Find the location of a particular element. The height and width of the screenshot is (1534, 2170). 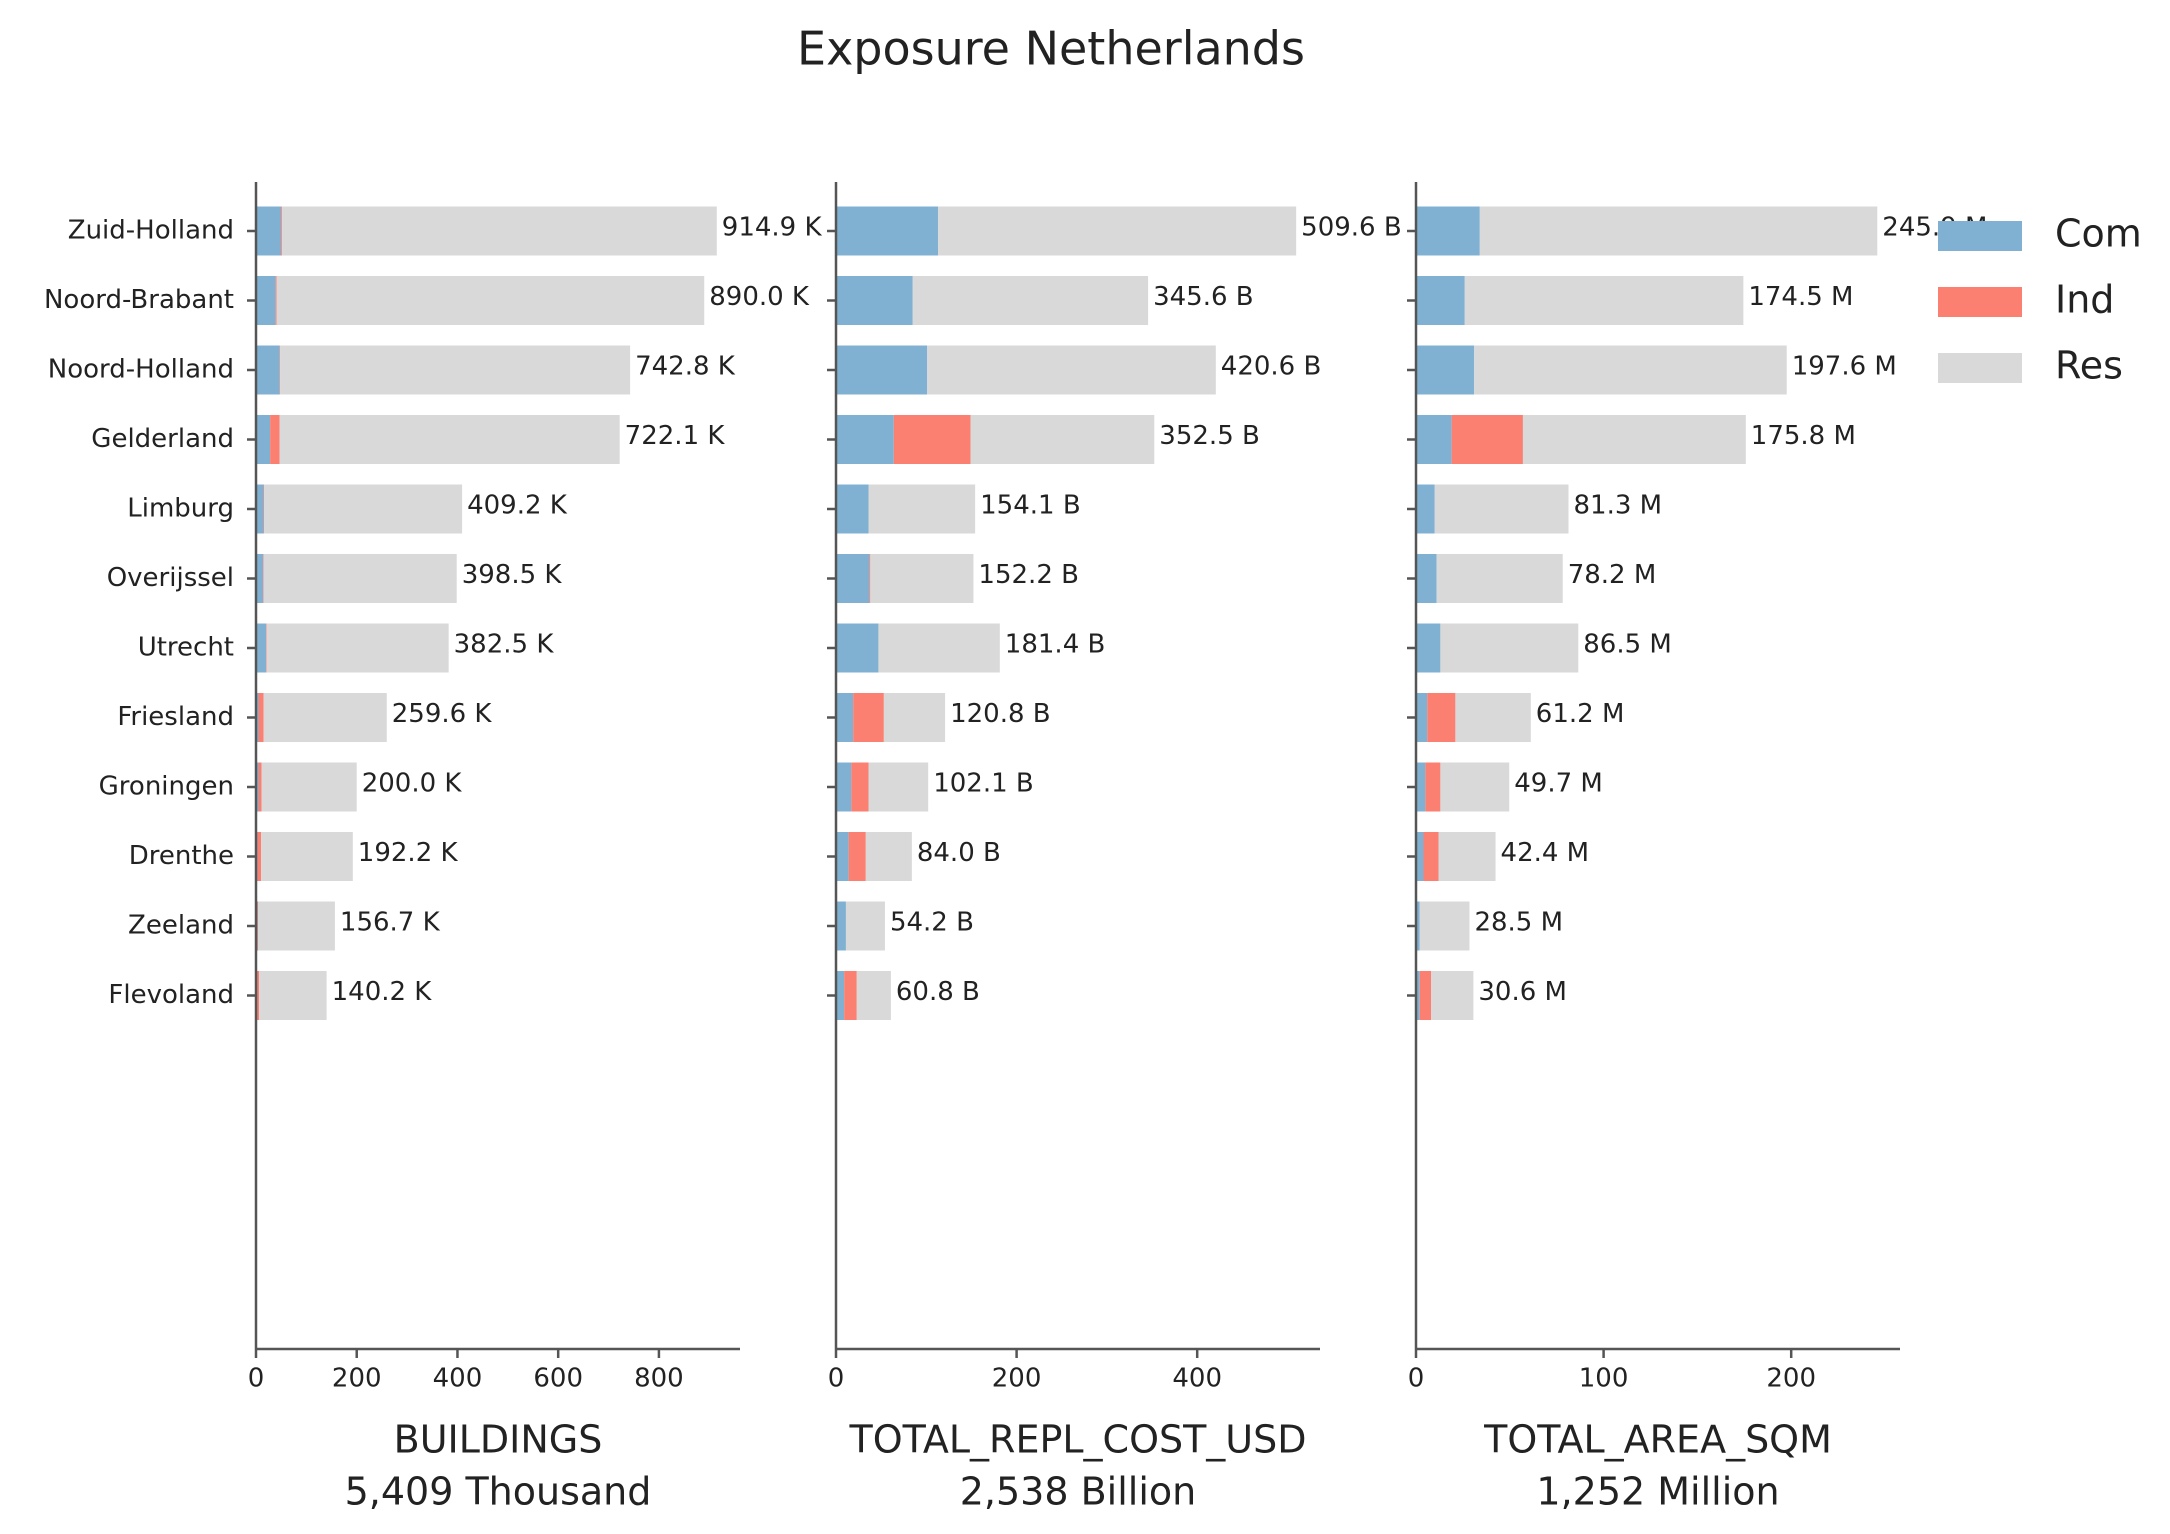

x-axis-total: 2,538 Billion is located at coordinates (1078, 1492).